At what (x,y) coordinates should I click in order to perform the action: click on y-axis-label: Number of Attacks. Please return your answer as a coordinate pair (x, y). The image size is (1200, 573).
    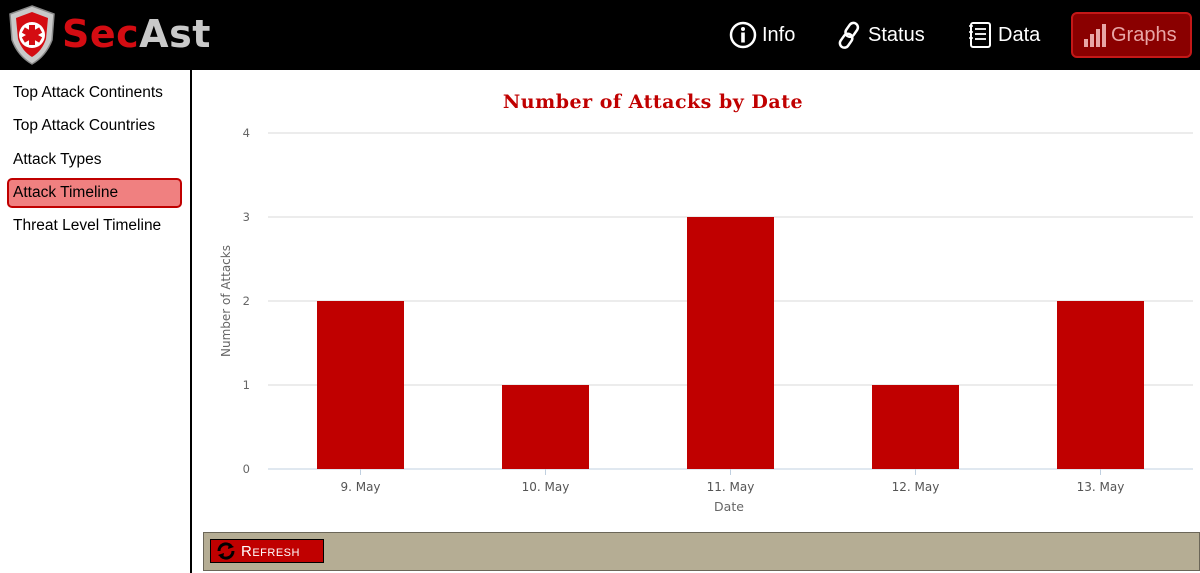
    Looking at the image, I should click on (226, 301).